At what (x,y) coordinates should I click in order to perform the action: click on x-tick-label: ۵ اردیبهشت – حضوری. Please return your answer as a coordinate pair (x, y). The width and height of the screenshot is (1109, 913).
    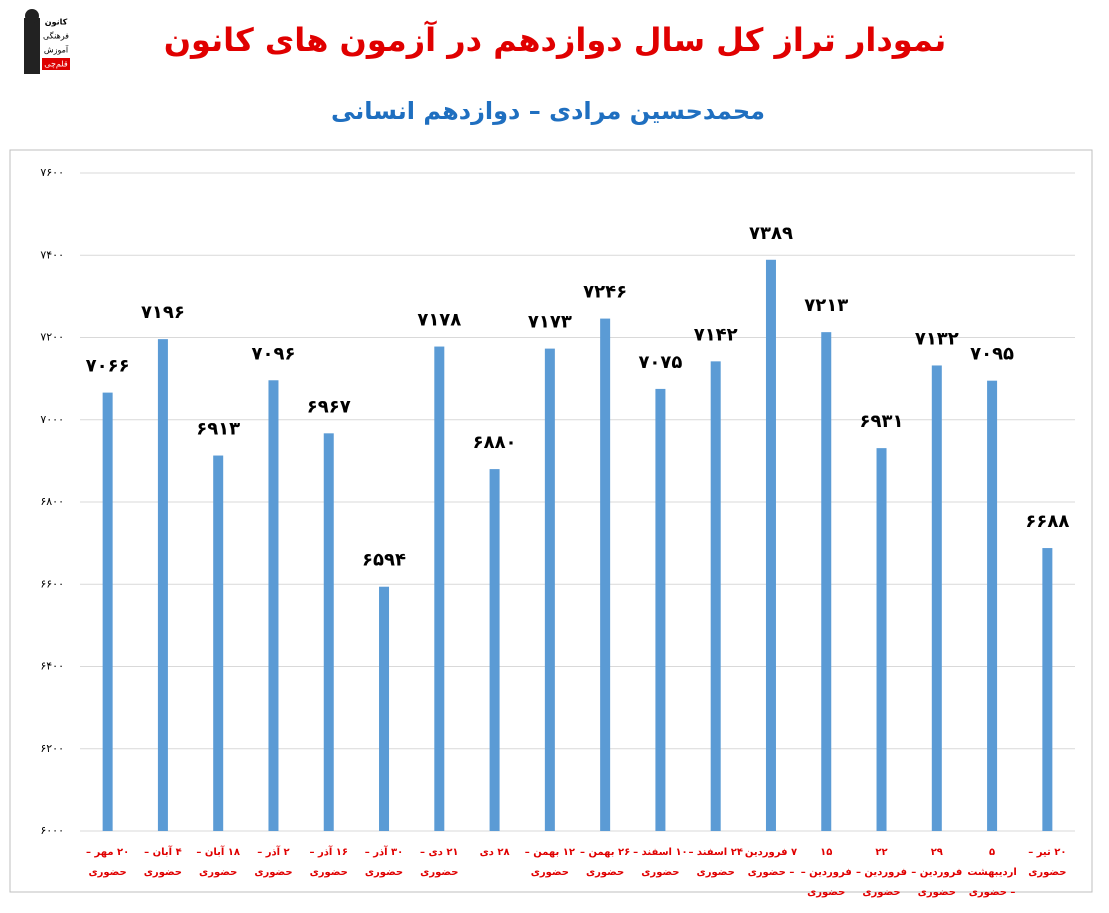
    Looking at the image, I should click on (992, 872).